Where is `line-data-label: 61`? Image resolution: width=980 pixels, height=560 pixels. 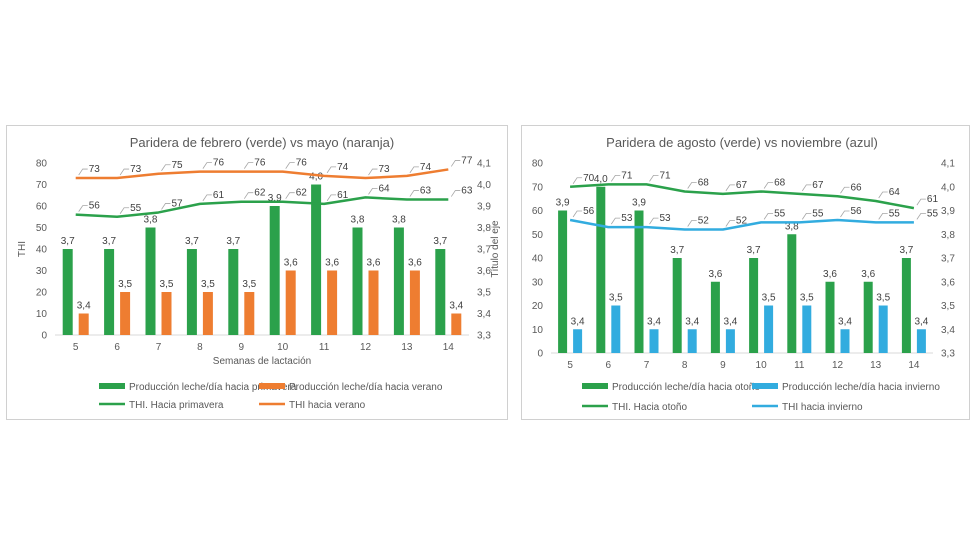 line-data-label: 61 is located at coordinates (933, 199).